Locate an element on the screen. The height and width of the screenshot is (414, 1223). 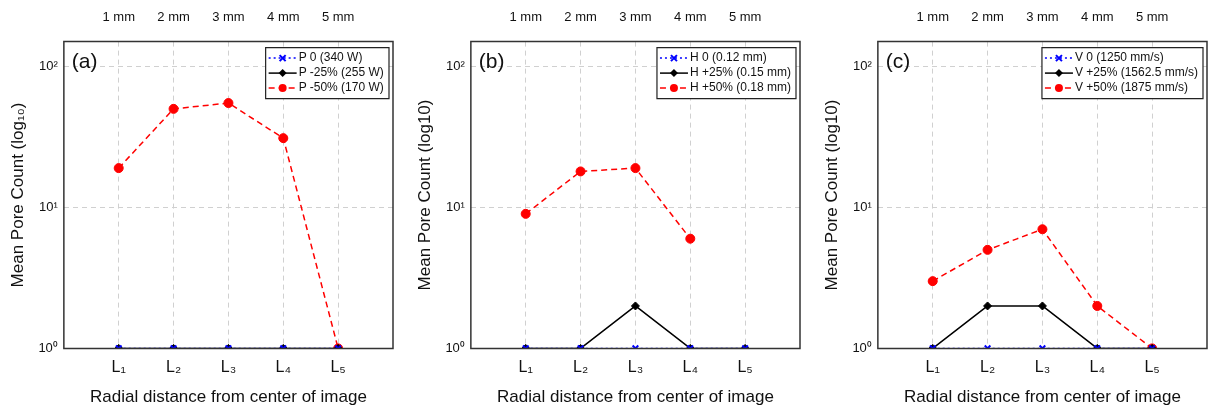
legend-label: H 0 (0.12 mm) is located at coordinates (728, 57).